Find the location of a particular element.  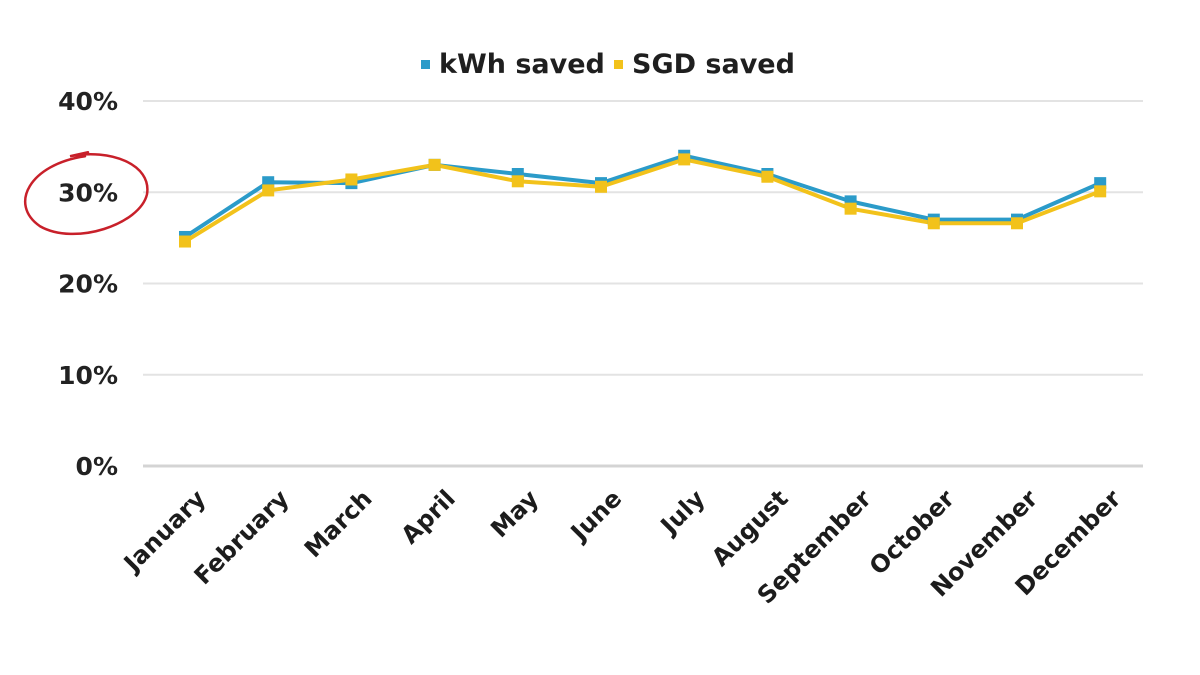

x-tick-label: June is located at coordinates (595, 515).